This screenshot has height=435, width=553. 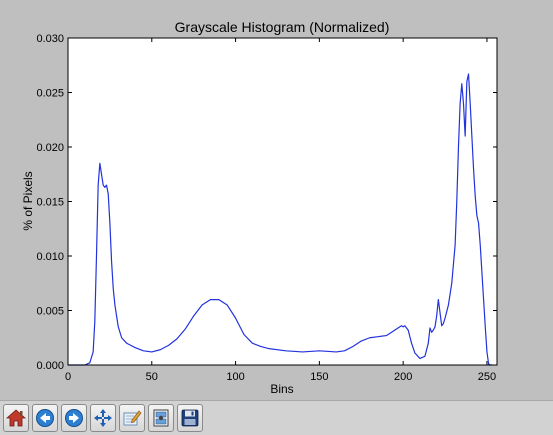 I want to click on zoom-rectangle-icon, so click(x=132, y=418).